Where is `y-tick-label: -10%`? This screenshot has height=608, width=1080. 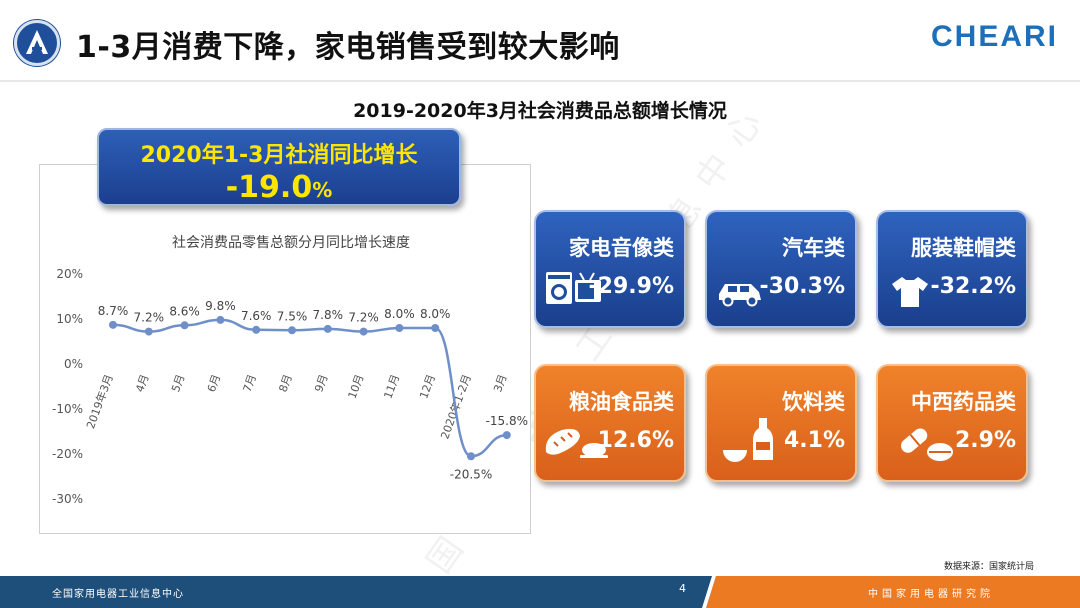
y-tick-label: -10% is located at coordinates (67, 409).